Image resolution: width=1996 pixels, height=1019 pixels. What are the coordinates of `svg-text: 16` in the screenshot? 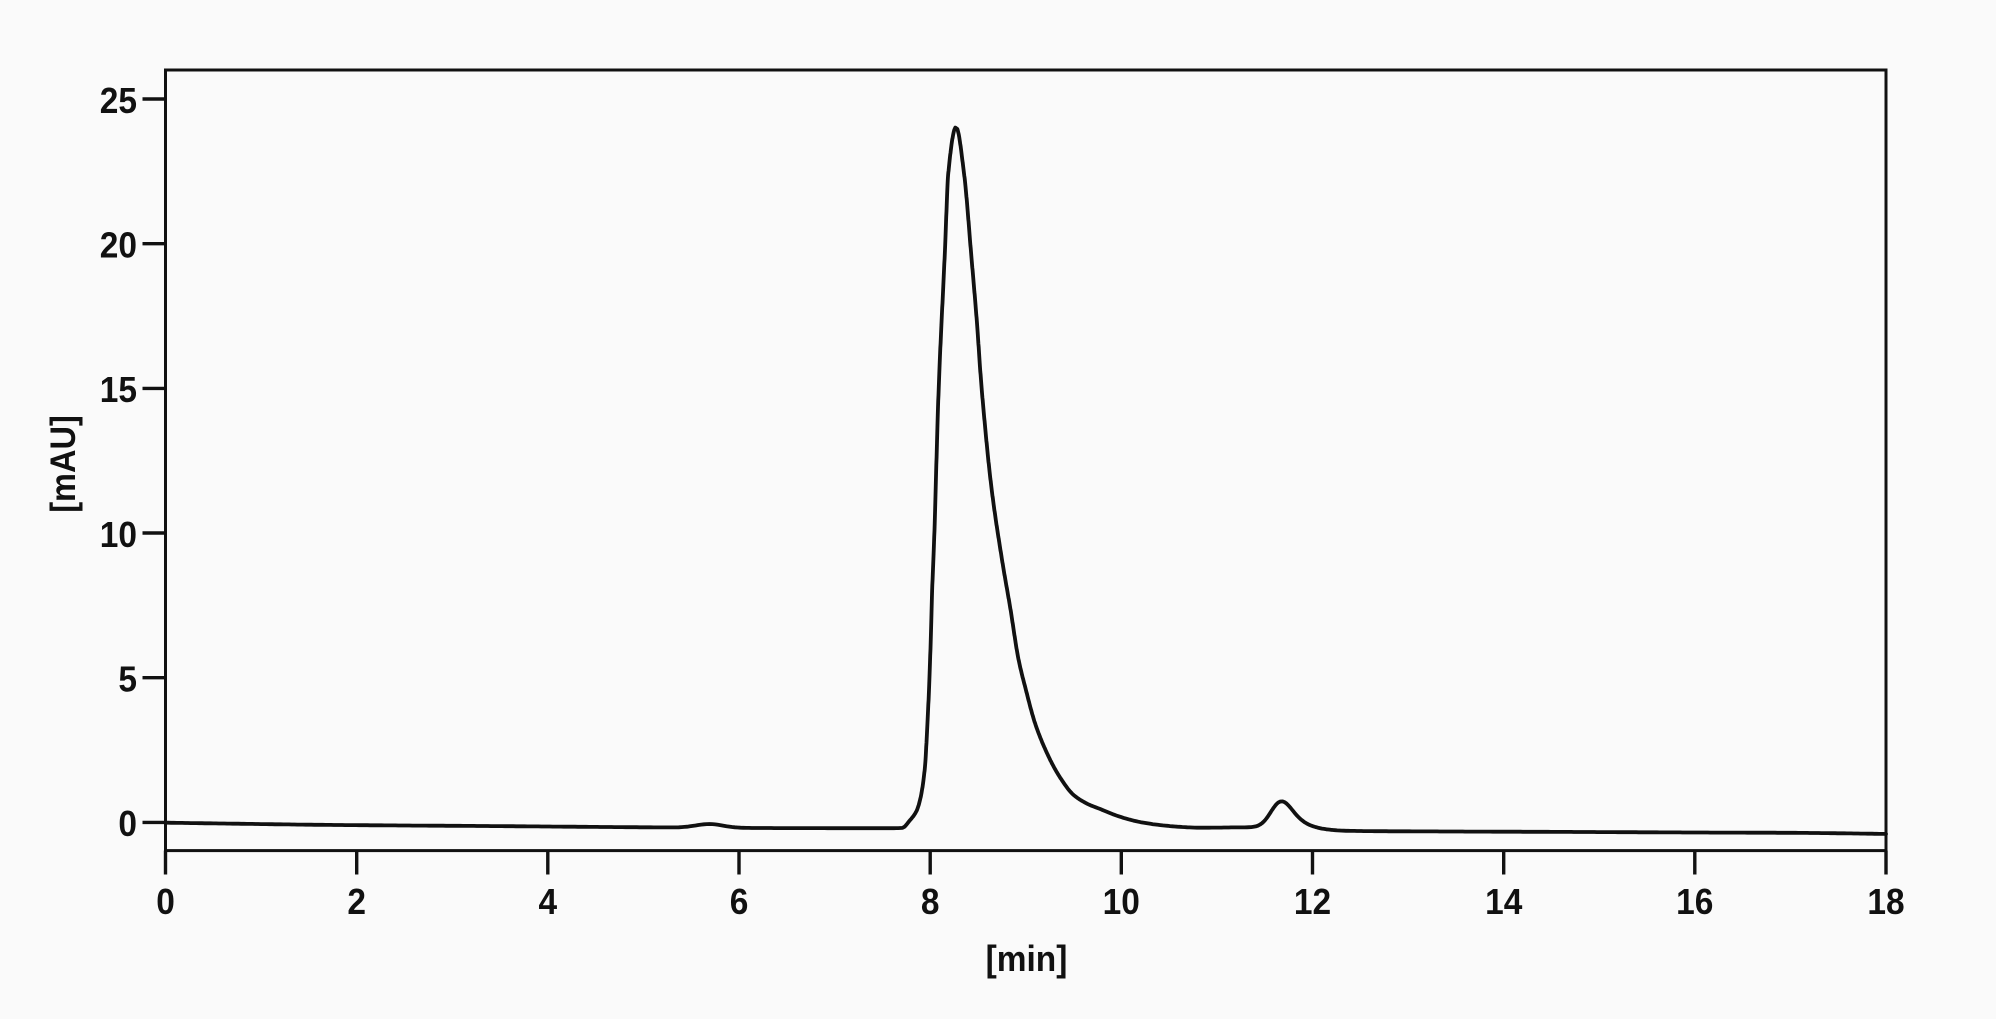 It's located at (1694, 902).